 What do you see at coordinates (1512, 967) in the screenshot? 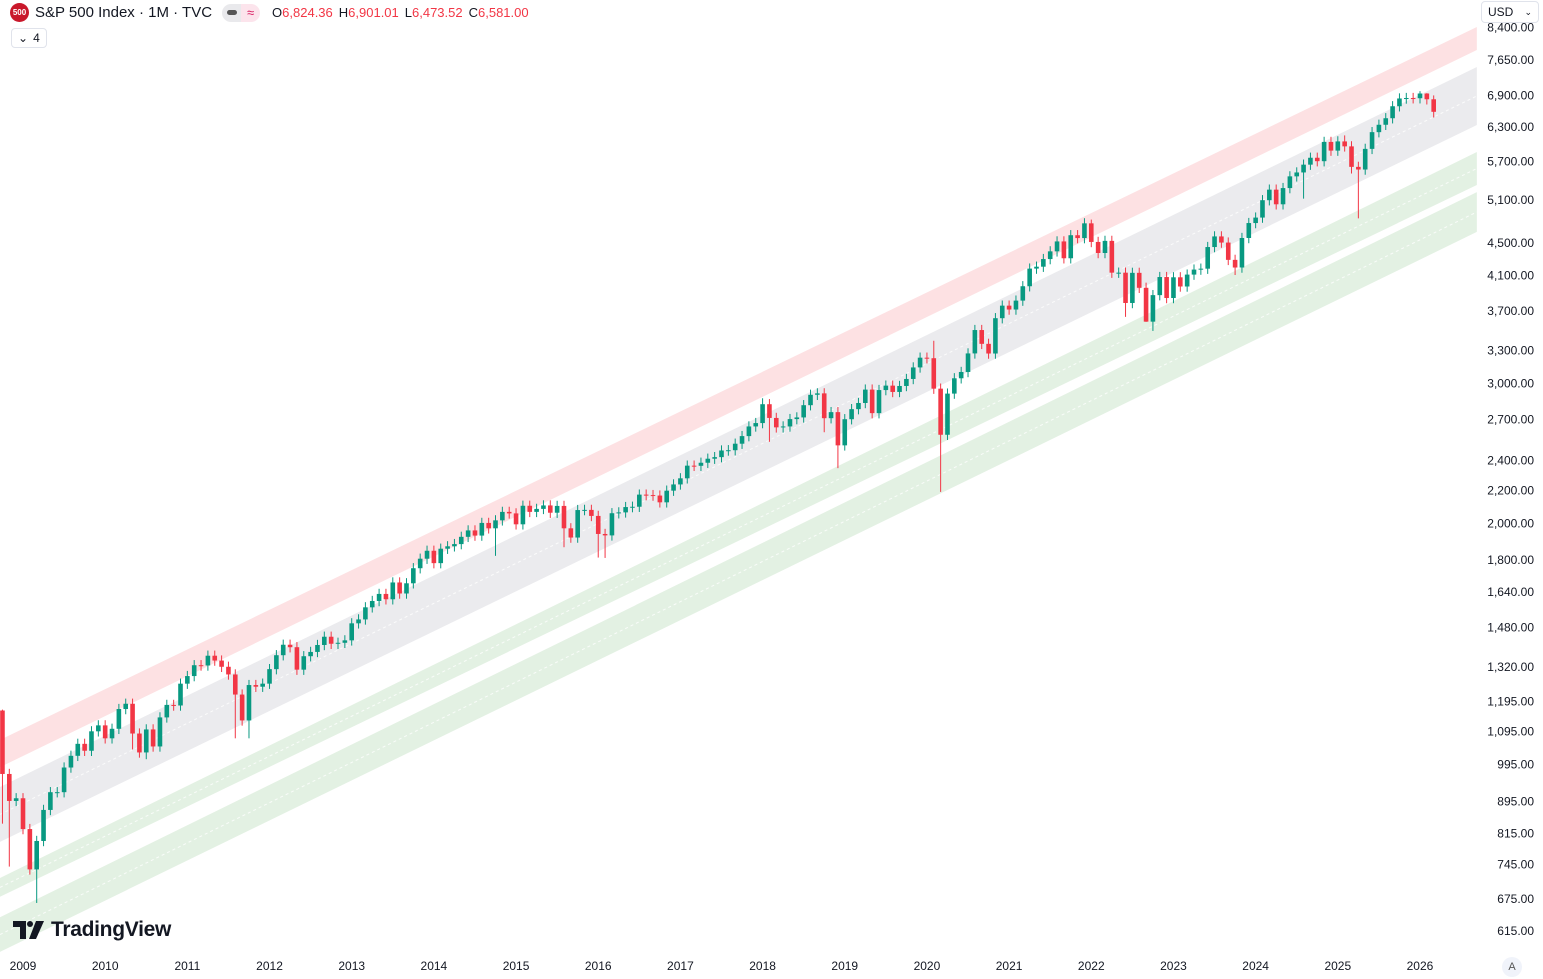
I see `auto-scale-button: A` at bounding box center [1512, 967].